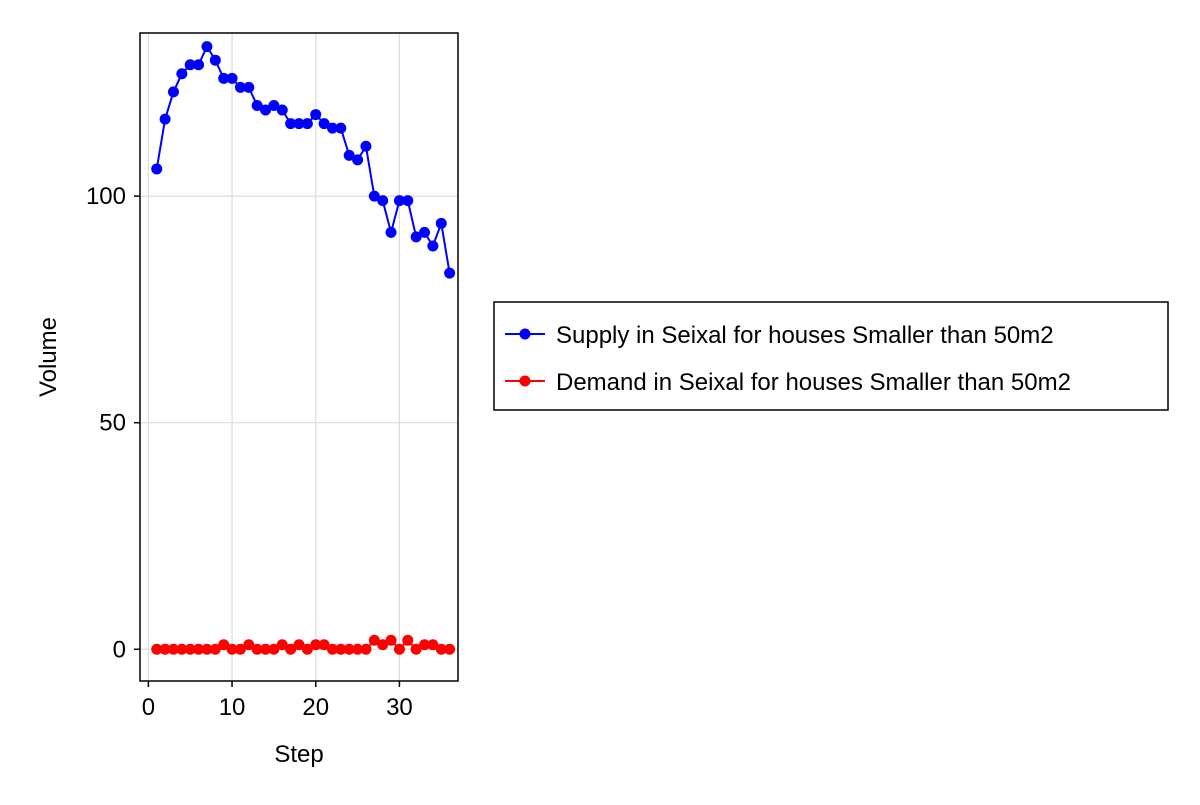 This screenshot has width=1200, height=805. Describe the element at coordinates (298, 754) in the screenshot. I see `x-axis-label: Step` at that location.